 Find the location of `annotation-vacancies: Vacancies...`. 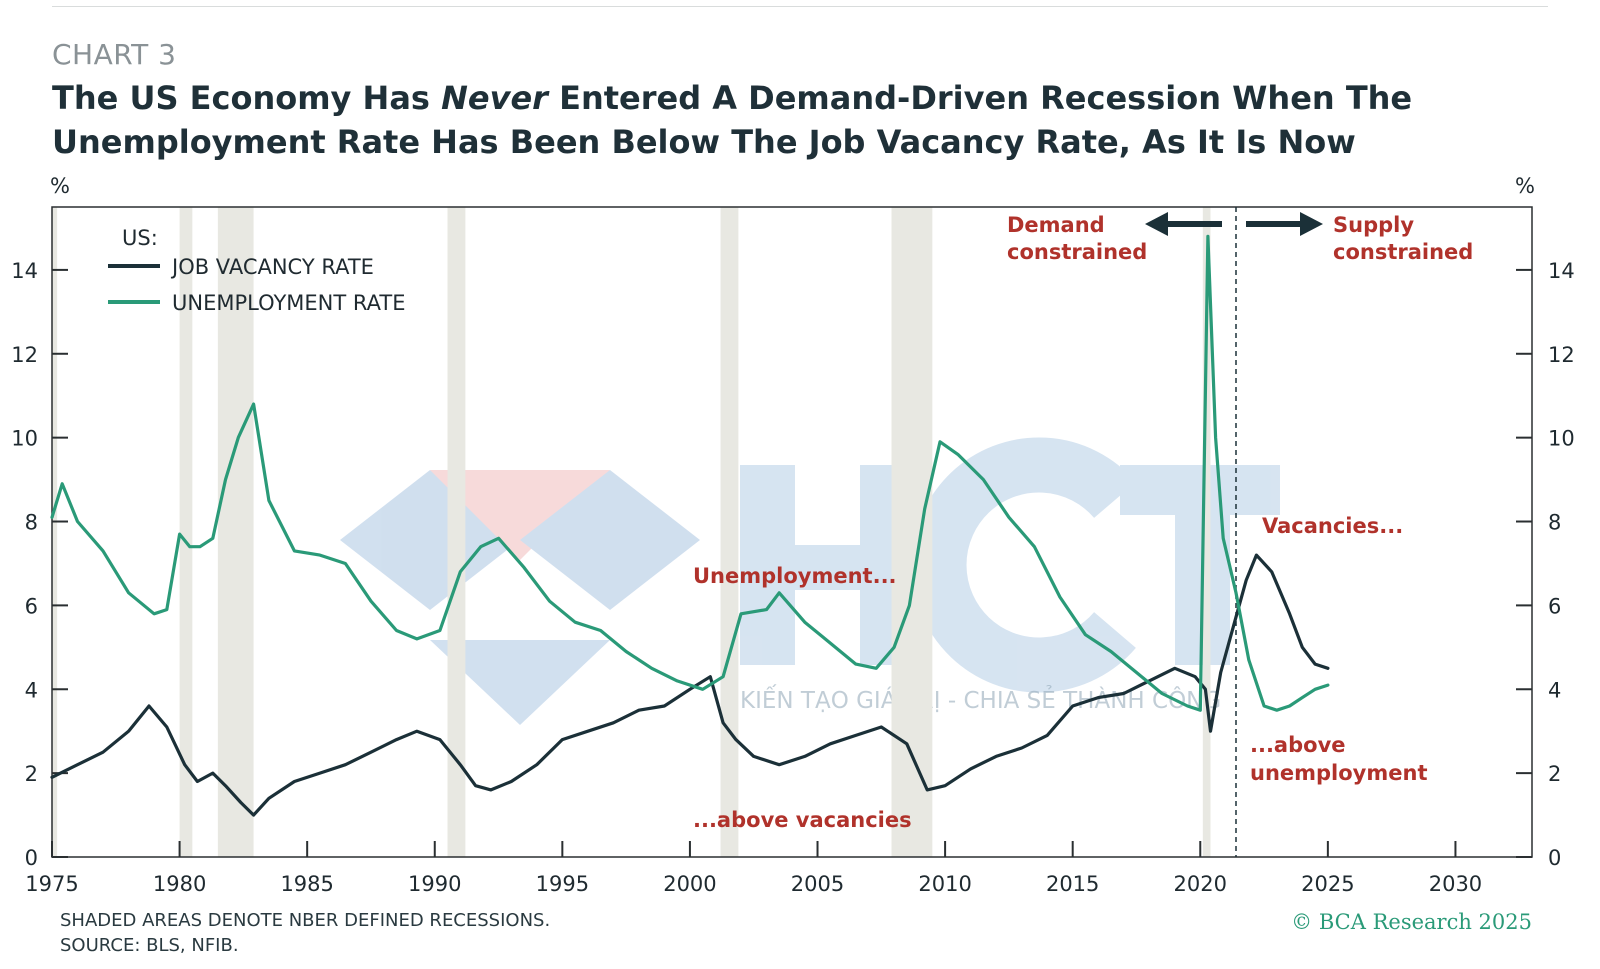

annotation-vacancies: Vacancies... is located at coordinates (1332, 526).